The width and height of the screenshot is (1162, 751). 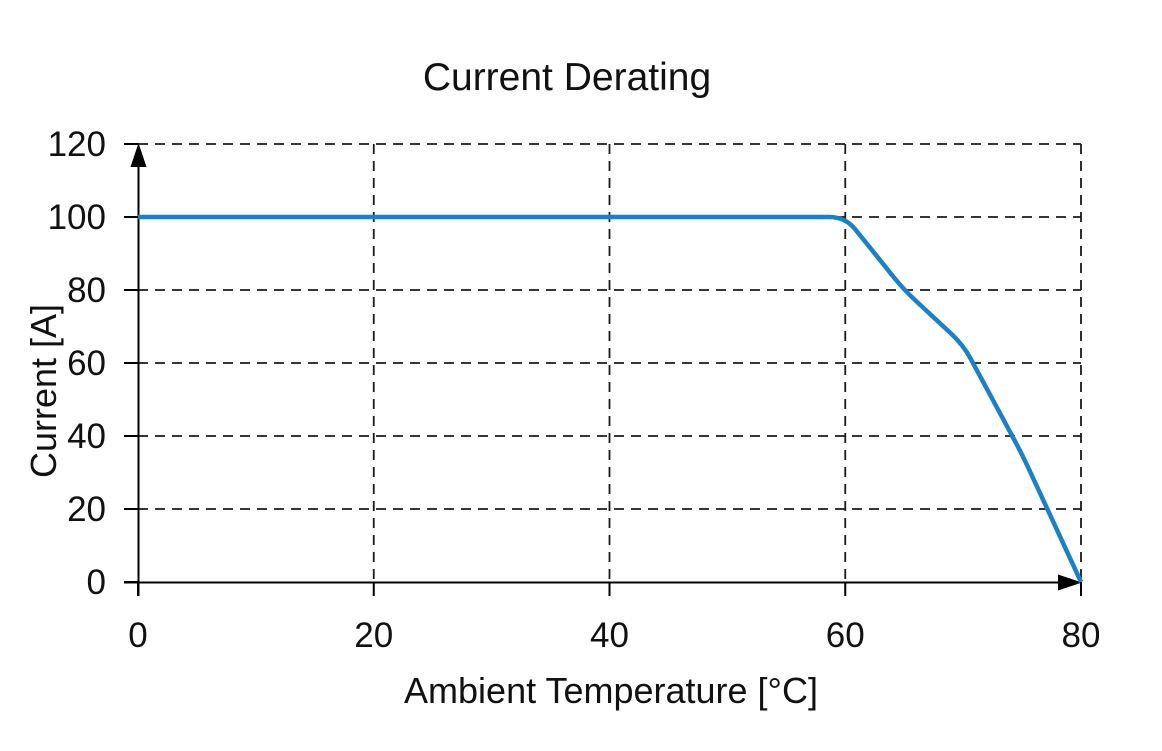 What do you see at coordinates (86, 436) in the screenshot?
I see `y-tick-label: 40` at bounding box center [86, 436].